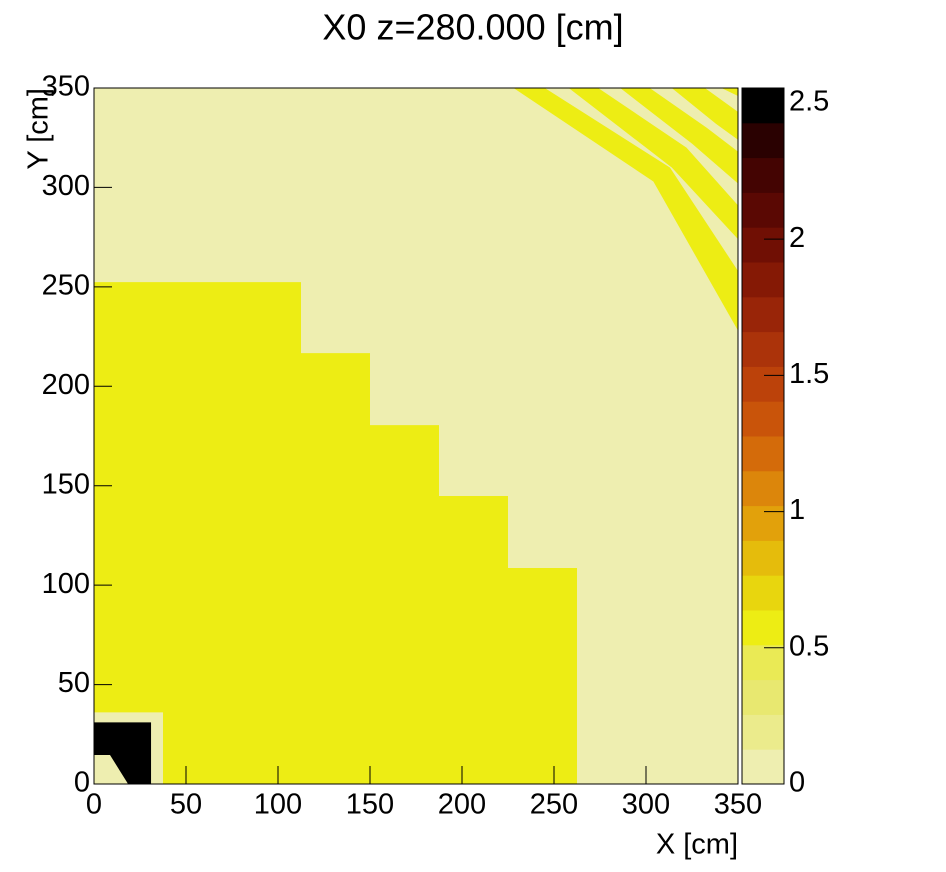  What do you see at coordinates (797, 783) in the screenshot?
I see `z-tick-label: 0` at bounding box center [797, 783].